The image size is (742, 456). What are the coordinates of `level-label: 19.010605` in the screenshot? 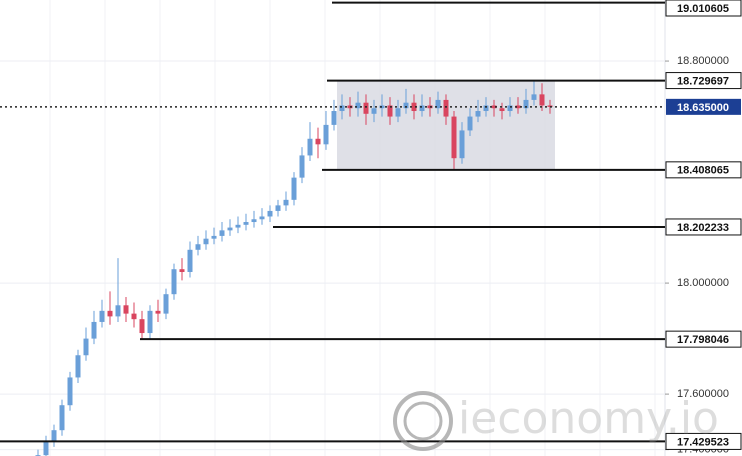 It's located at (703, 9).